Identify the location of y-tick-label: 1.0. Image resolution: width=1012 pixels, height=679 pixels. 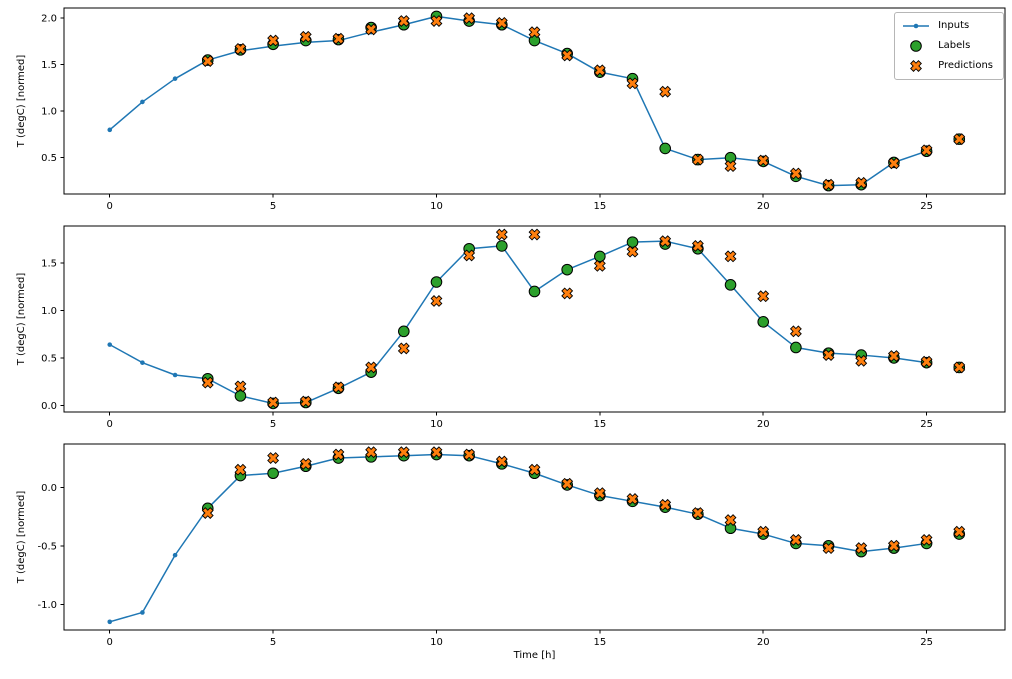
(49, 112).